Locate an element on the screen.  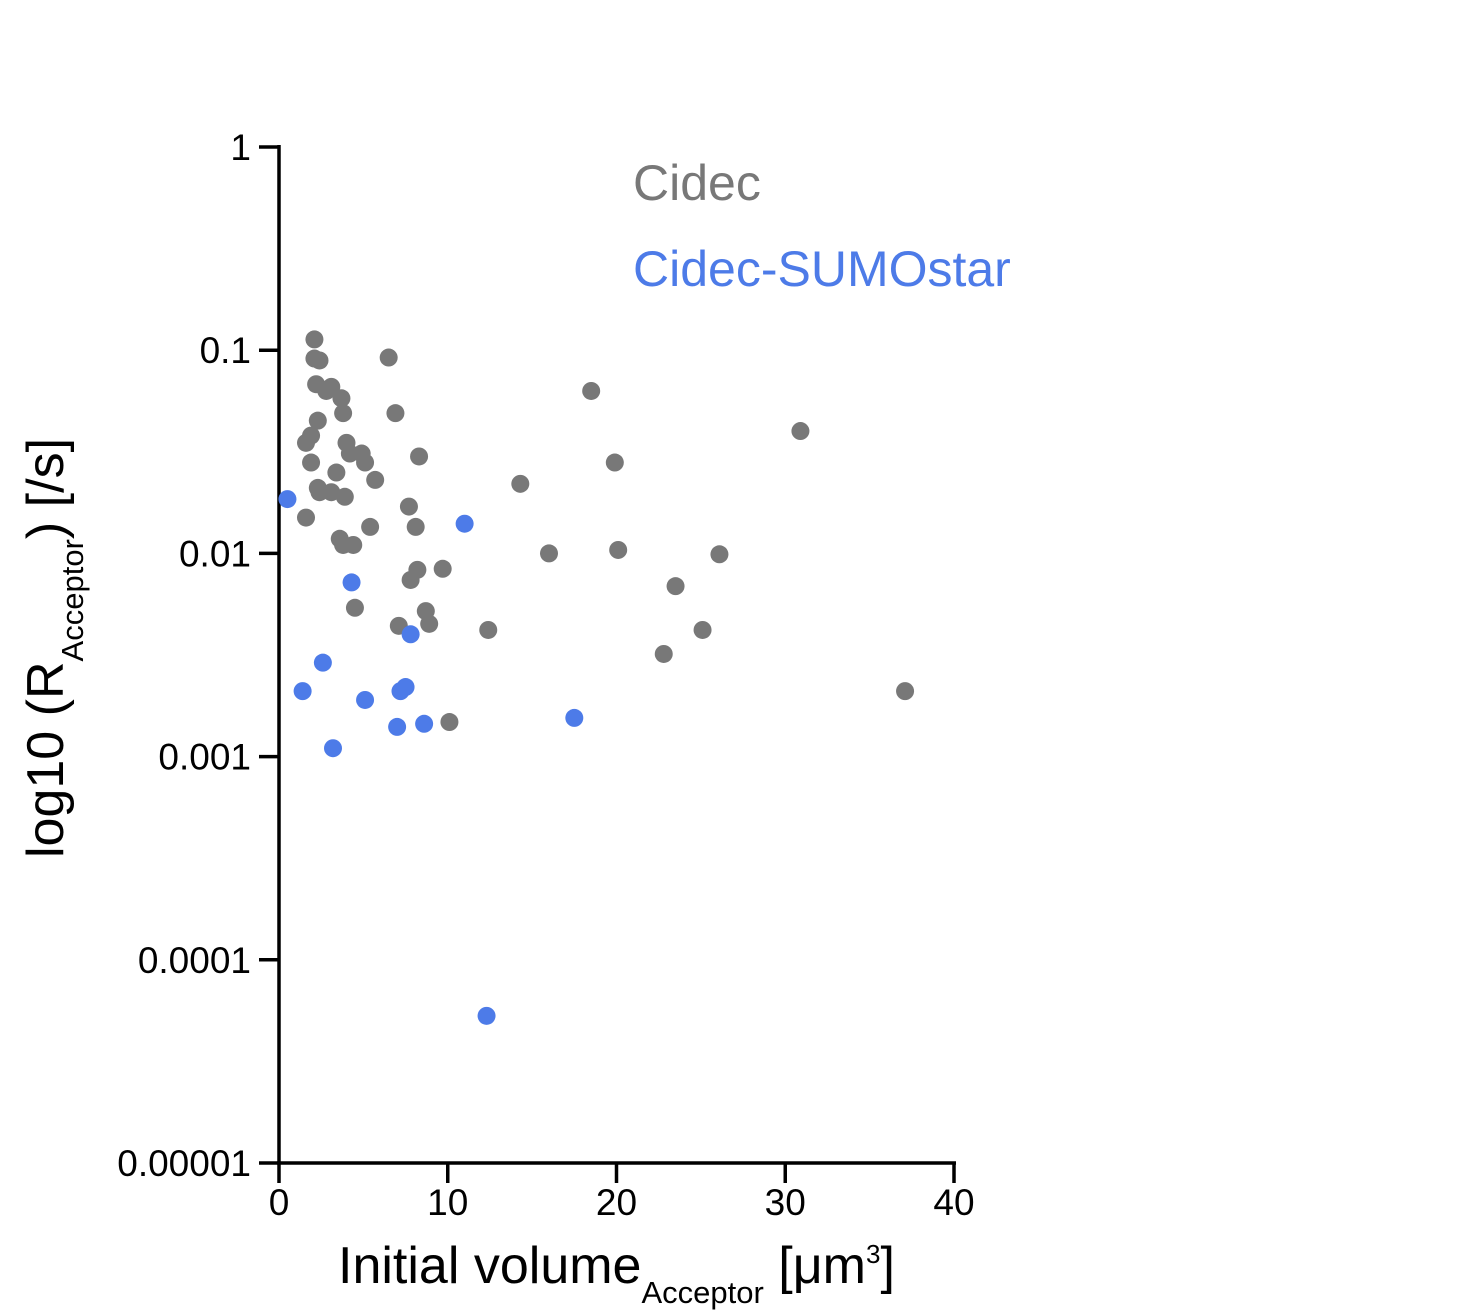
x-tick-label: 40 is located at coordinates (953, 1202).